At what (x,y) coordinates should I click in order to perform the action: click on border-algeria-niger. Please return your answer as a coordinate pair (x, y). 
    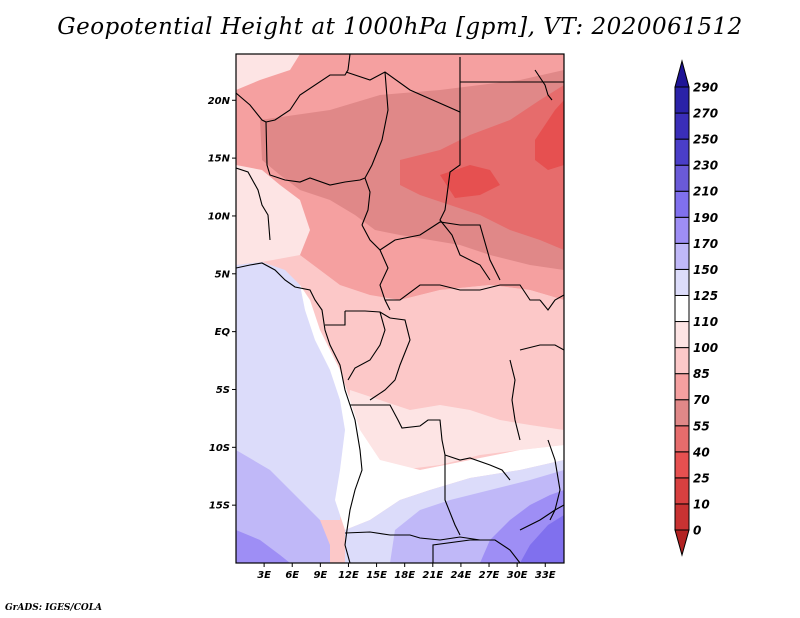
    Looking at the image, I should click on (308, 88).